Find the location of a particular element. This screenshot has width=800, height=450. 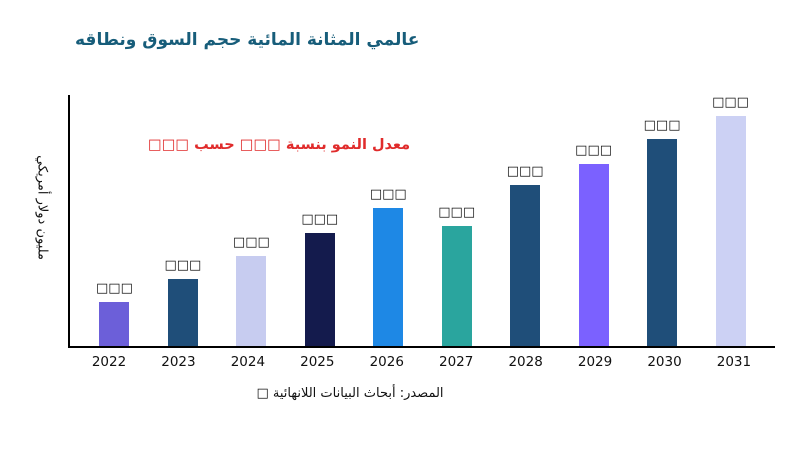

bar-group-2023: □□□ is located at coordinates (182, 302).